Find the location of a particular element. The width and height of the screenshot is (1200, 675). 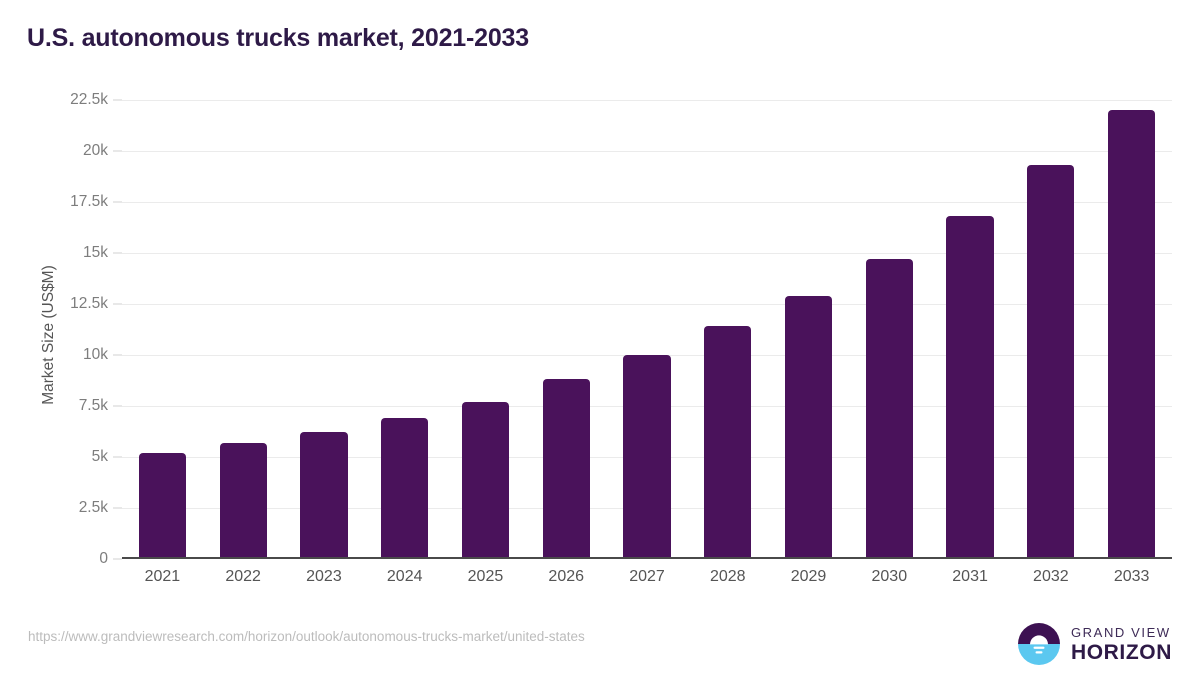

y-tick-label: 0 is located at coordinates (103, 558).